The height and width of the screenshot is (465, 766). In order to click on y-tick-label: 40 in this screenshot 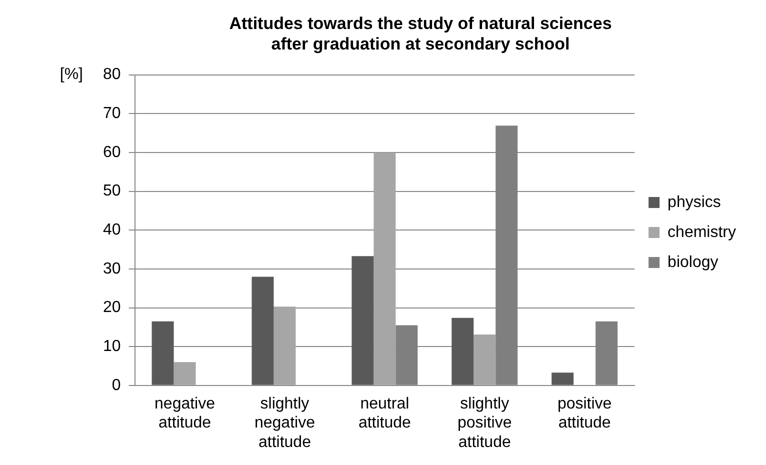, I will do `click(112, 230)`.